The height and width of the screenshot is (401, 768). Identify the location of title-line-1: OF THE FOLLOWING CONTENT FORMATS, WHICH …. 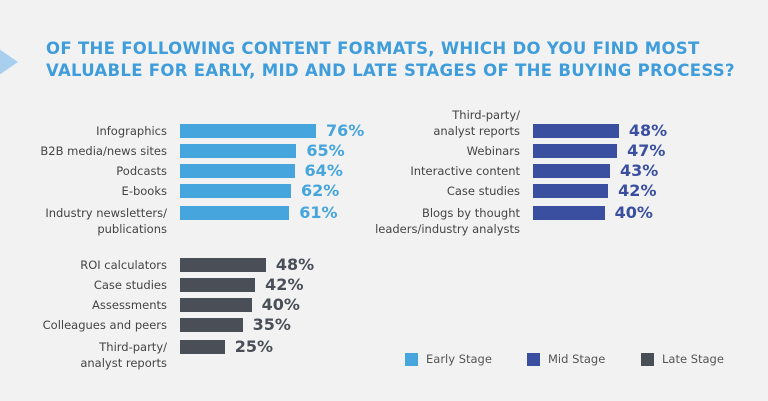
(373, 48).